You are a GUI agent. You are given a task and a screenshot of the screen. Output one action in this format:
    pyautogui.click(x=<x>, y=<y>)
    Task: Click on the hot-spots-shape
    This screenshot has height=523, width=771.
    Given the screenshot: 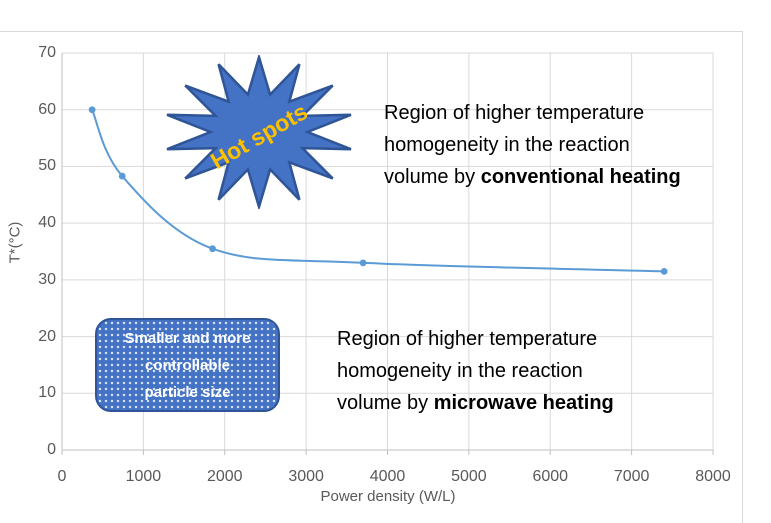 What is the action you would take?
    pyautogui.click(x=259, y=132)
    